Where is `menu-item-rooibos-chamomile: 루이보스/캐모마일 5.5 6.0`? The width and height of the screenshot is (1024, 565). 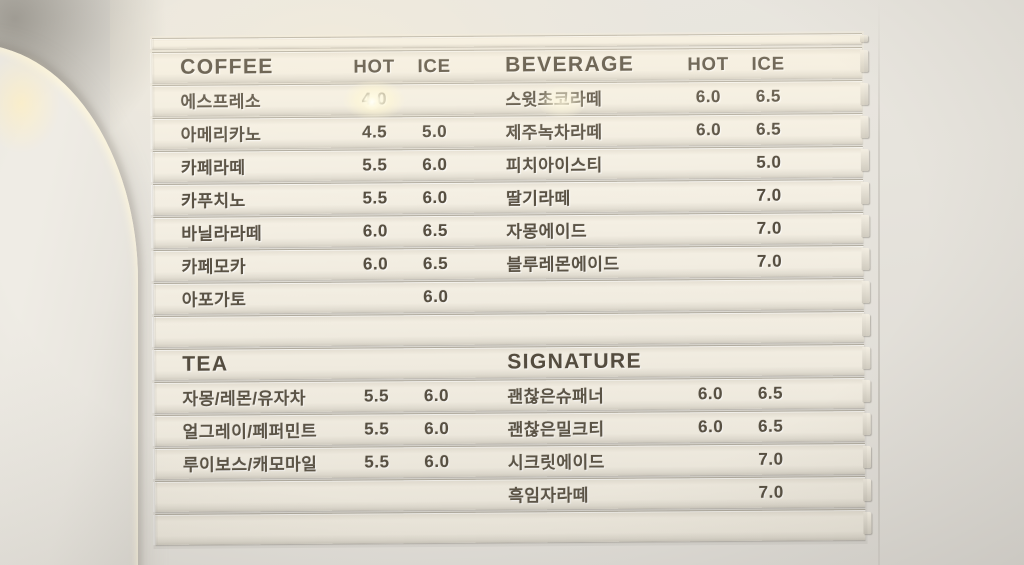
menu-item-rooibos-chamomile: 루이보스/캐모마일 5.5 6.0 is located at coordinates (319, 463).